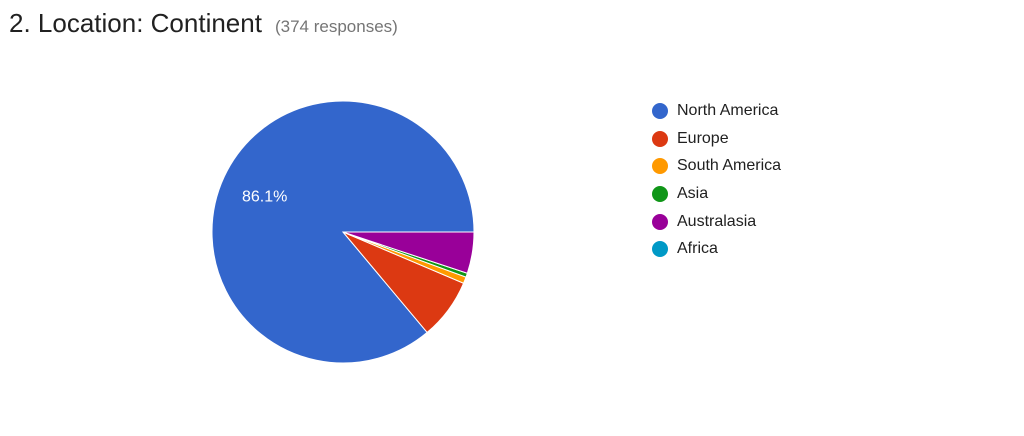  What do you see at coordinates (716, 194) in the screenshot?
I see `legend-item-asia: Asia` at bounding box center [716, 194].